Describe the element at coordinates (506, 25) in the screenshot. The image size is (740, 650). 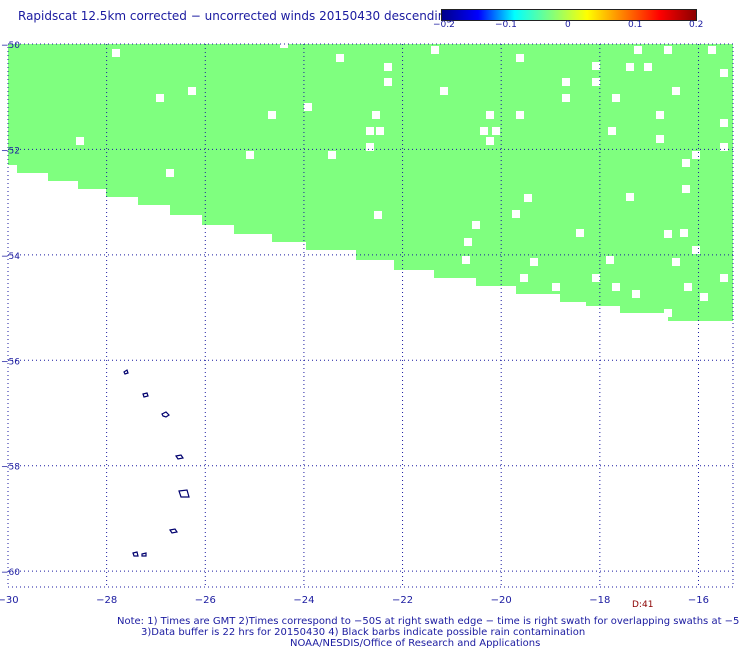
I see `colorbar-label-neg: −0.1` at that location.